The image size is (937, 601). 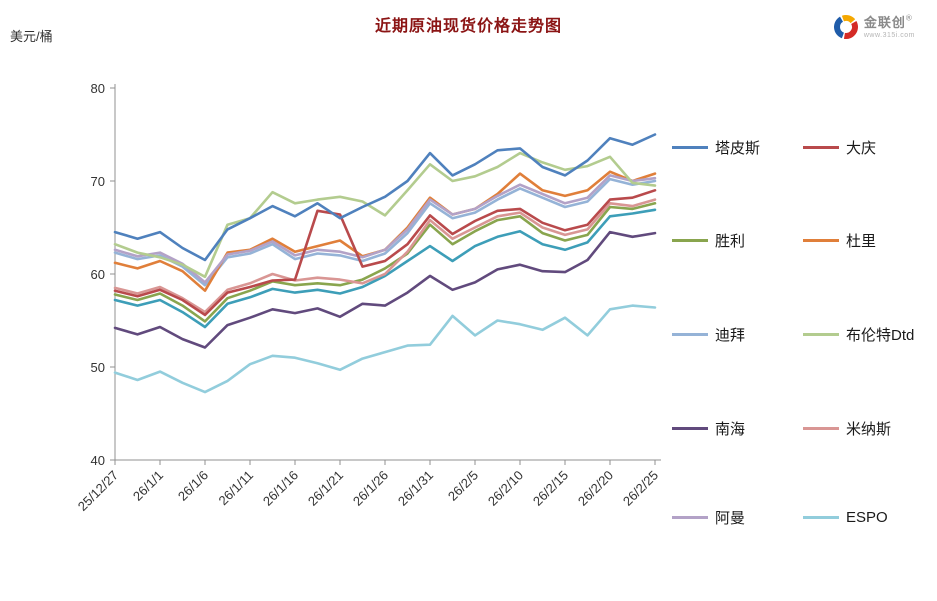 What do you see at coordinates (861, 241) in the screenshot?
I see `legend-label: 杜里` at bounding box center [861, 241].